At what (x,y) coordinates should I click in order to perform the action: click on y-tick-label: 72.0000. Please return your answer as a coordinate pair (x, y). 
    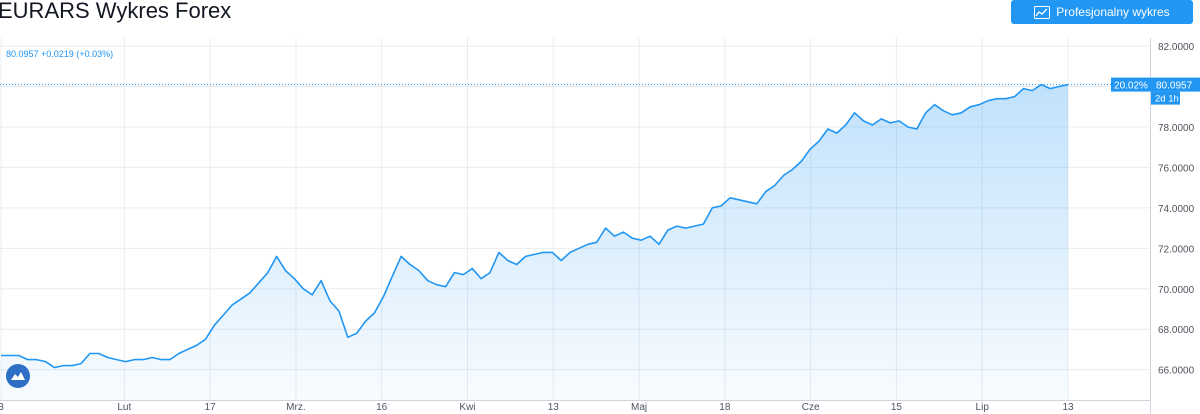
    Looking at the image, I should click on (1176, 249).